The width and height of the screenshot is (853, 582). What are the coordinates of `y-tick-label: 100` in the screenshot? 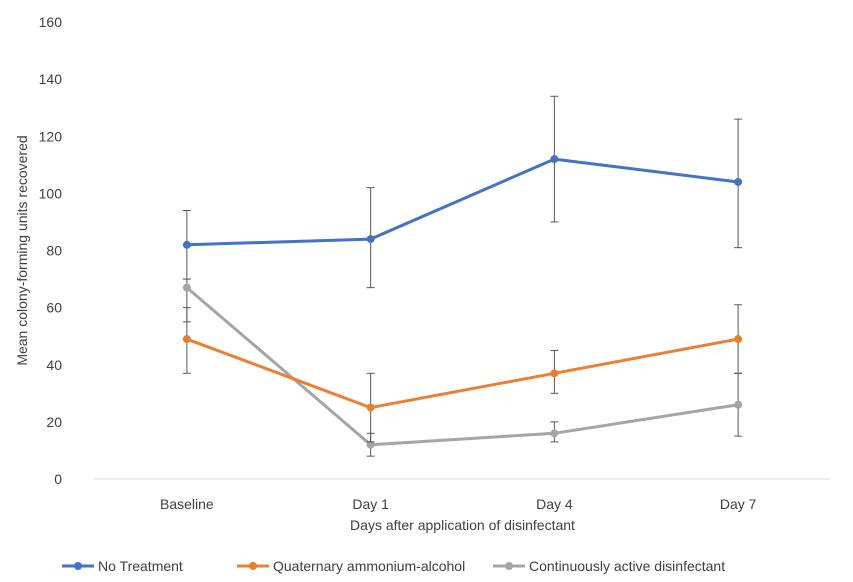 It's located at (51, 193).